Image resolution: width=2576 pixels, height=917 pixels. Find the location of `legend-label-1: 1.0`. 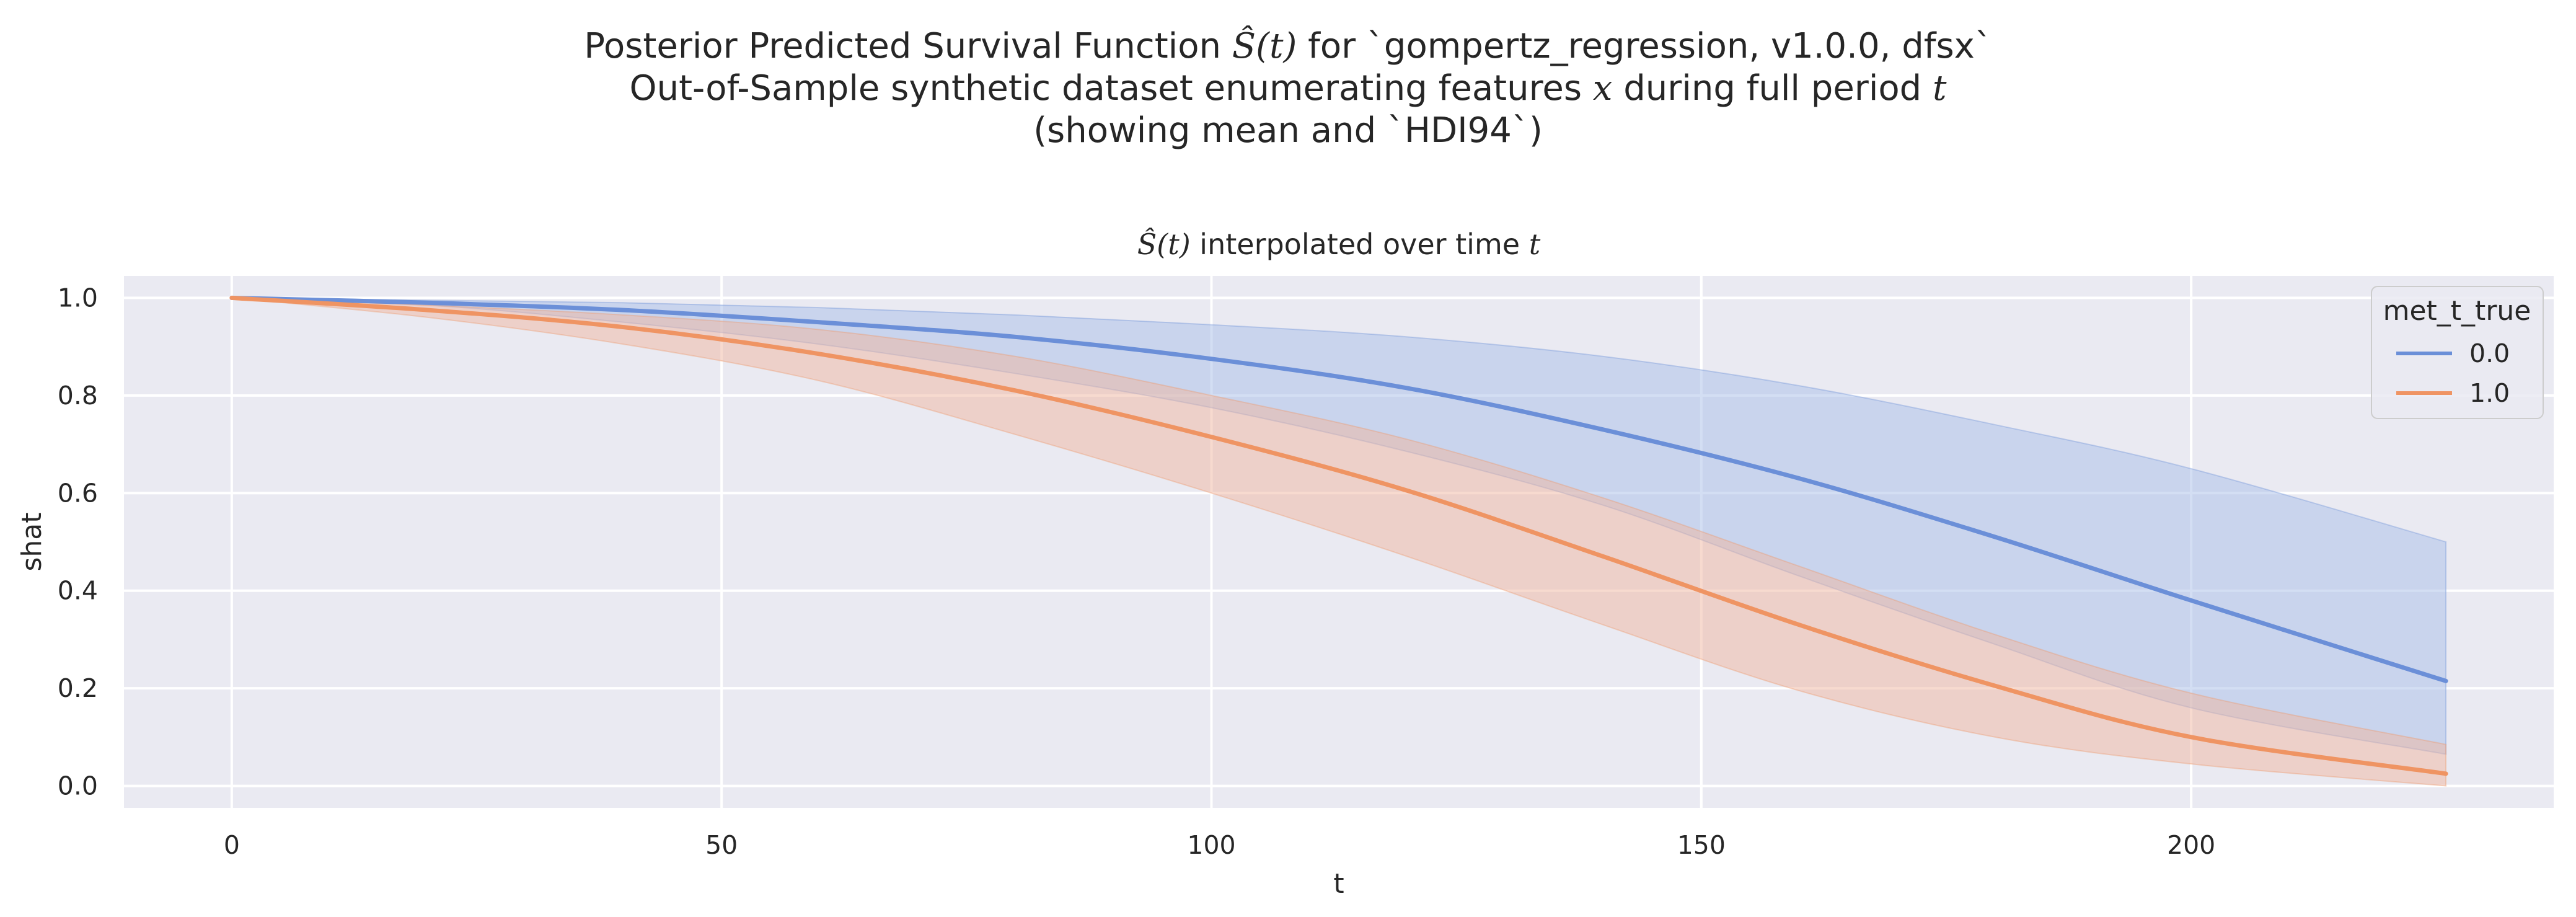

legend-label-1: 1.0 is located at coordinates (2489, 393).